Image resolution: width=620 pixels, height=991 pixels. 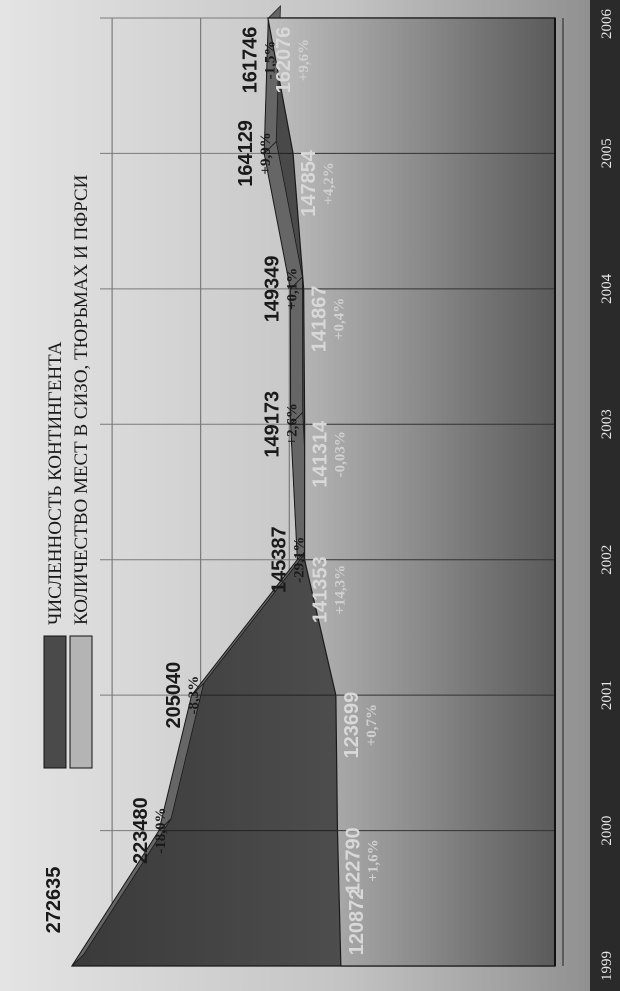 I want to click on legend-label-series-2: КОЛИЧЕСТВО МЕСТ В СИЗО, ТЮРЬМАХ И ПФРСИ, so click(x=81, y=399).